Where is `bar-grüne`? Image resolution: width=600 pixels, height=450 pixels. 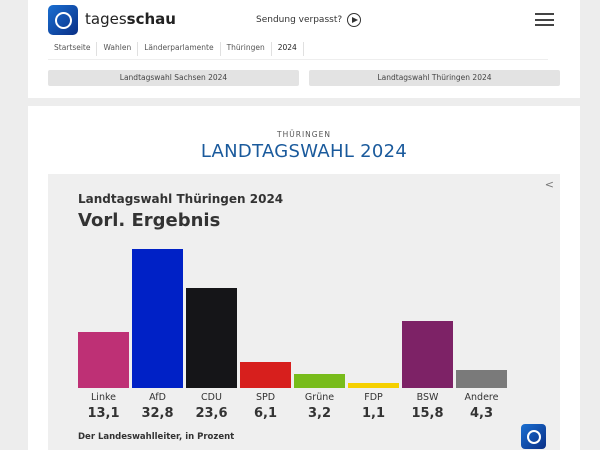 bar-grüne is located at coordinates (319, 381).